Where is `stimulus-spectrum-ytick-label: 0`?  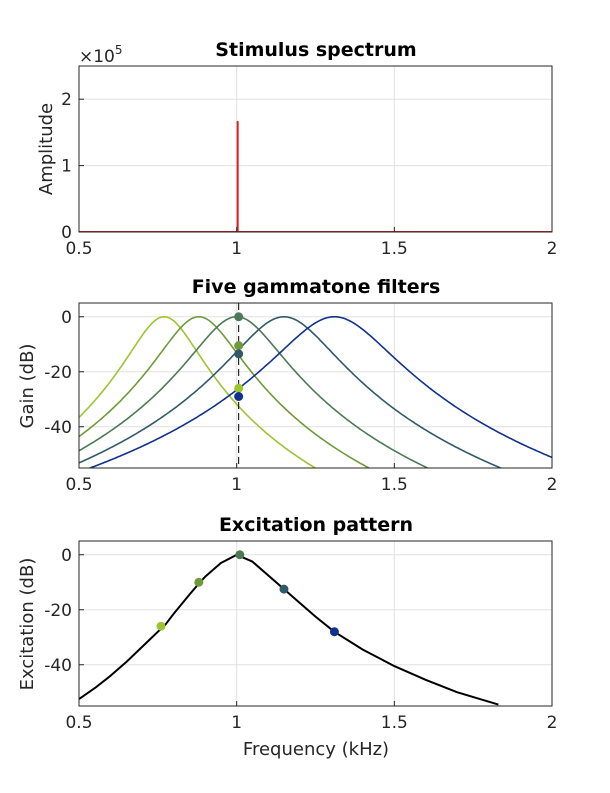
stimulus-spectrum-ytick-label: 0 is located at coordinates (66, 233).